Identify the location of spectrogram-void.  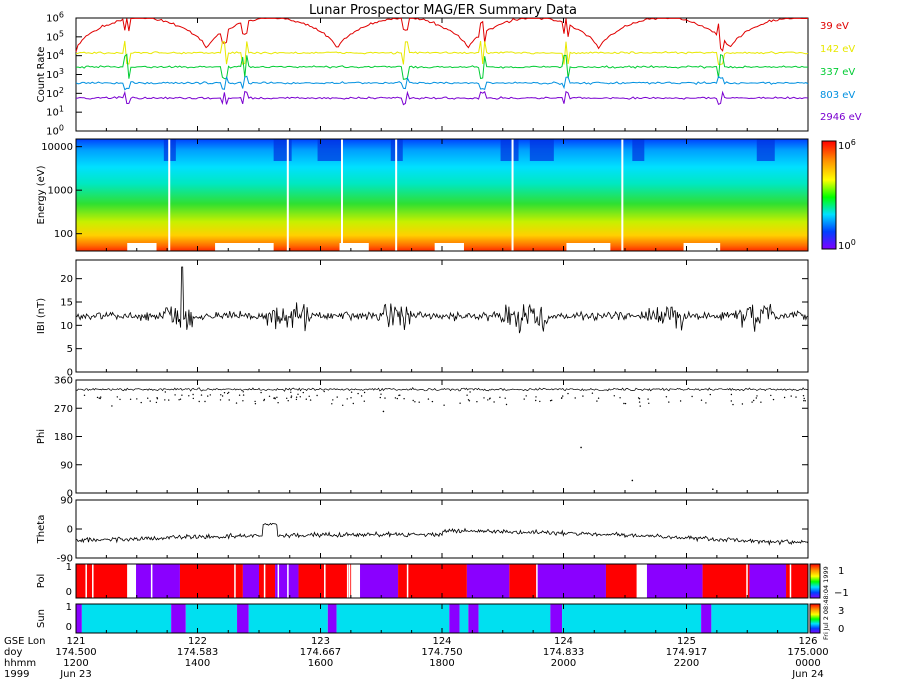
(244, 247).